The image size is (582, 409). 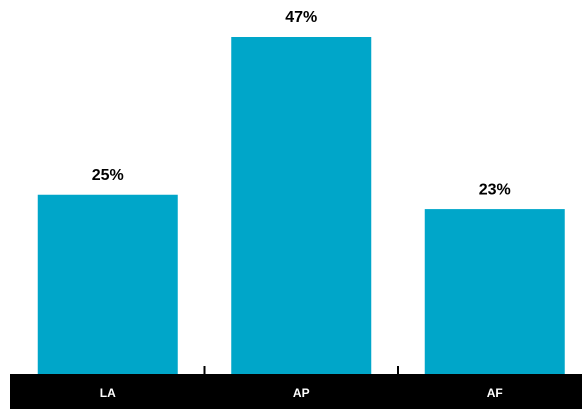 I want to click on x-tick-label: AF, so click(x=495, y=393).